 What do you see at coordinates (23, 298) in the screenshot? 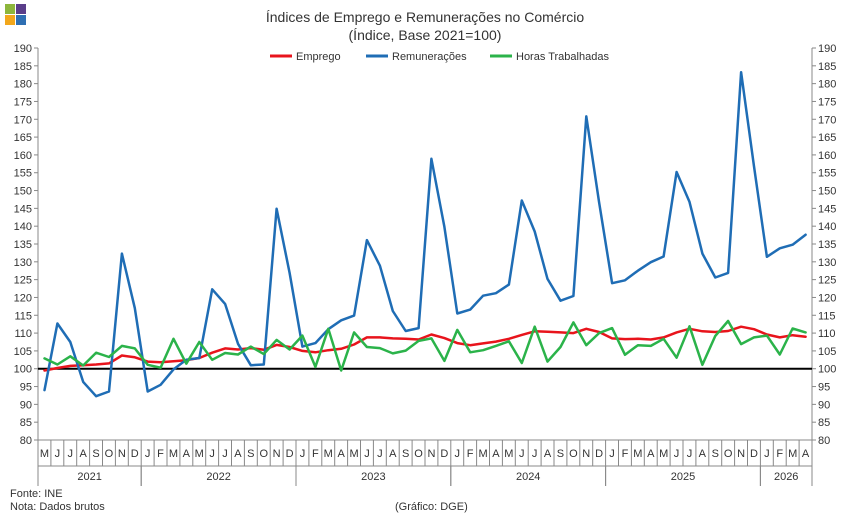
I see `y-tick-label-left: 120` at bounding box center [23, 298].